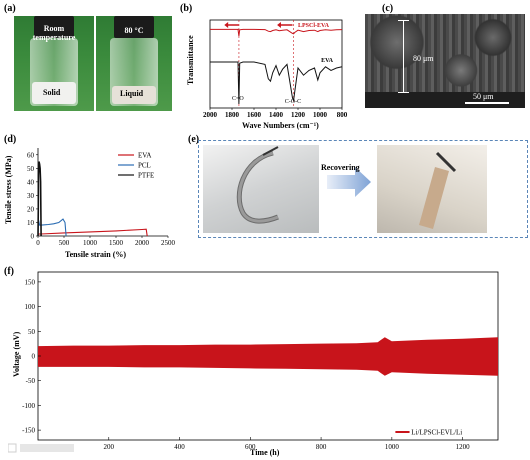 This screenshot has width=530, height=460. What do you see at coordinates (134, 30) in the screenshot?
I see `liquid-jar-caption: 80 °C` at bounding box center [134, 30].